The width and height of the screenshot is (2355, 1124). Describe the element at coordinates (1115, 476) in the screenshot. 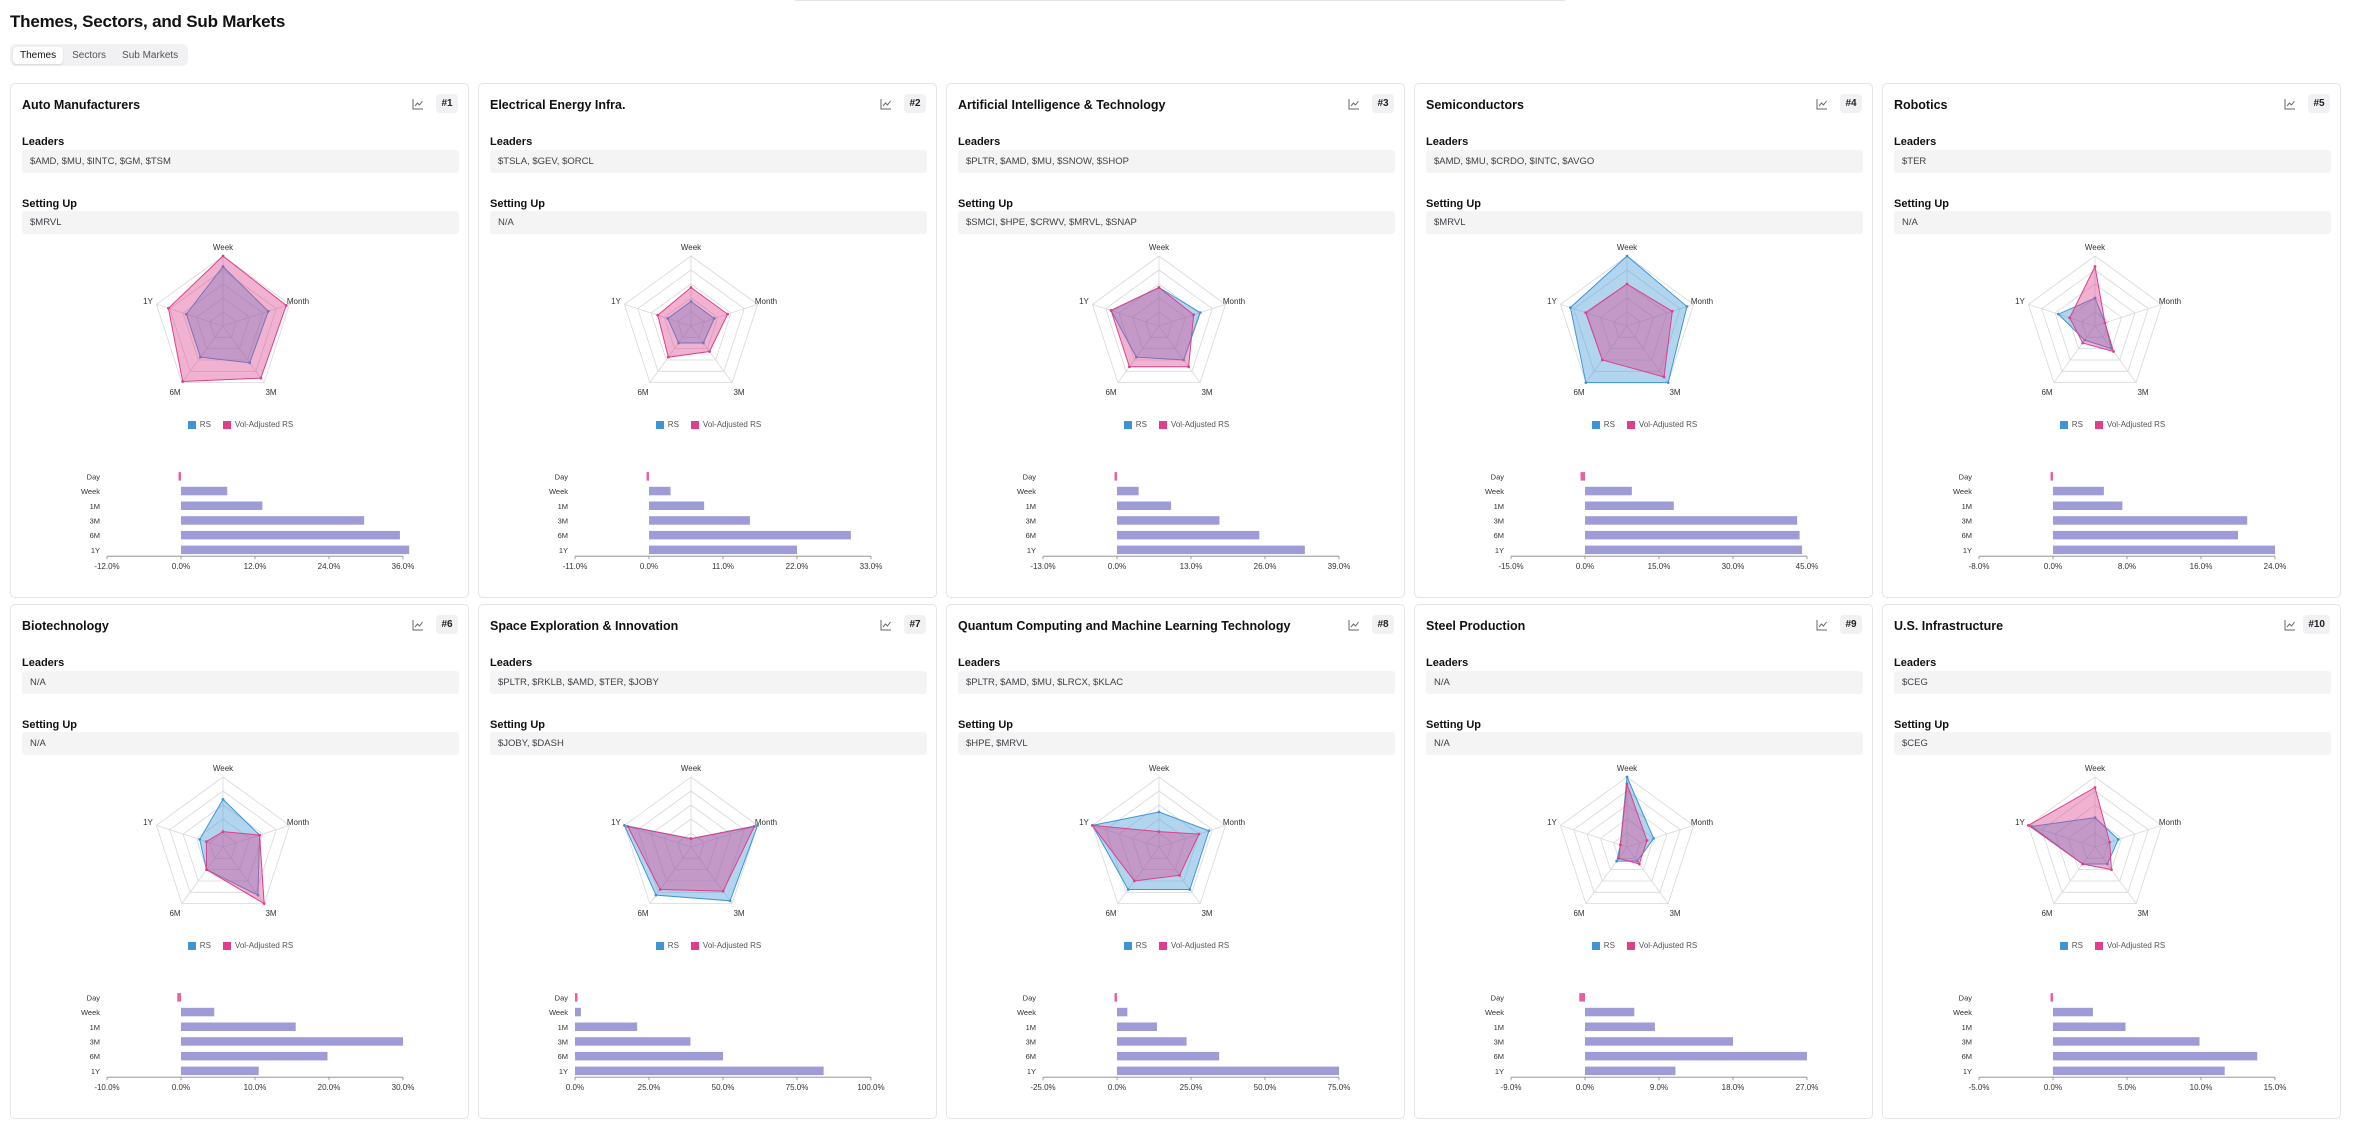

I see `bar-day` at that location.